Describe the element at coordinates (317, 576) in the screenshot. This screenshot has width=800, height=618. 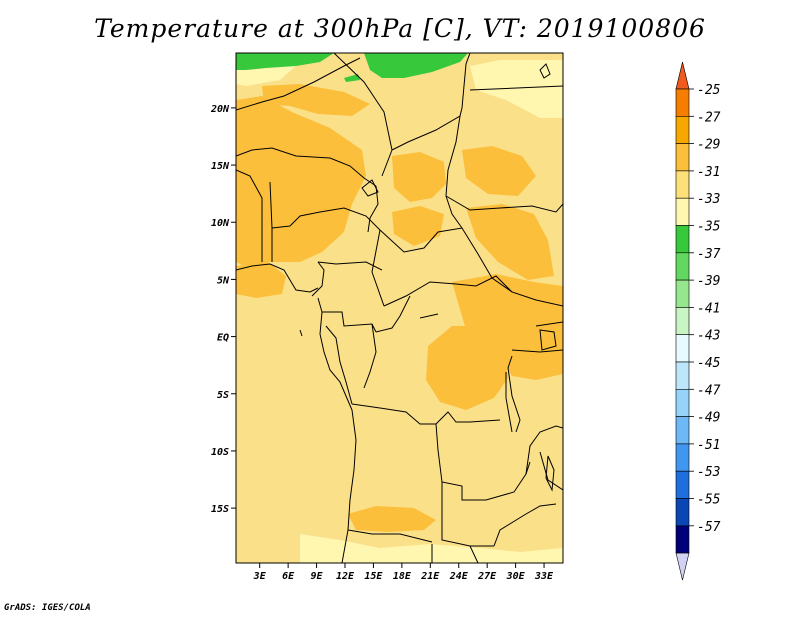
I see `lon-tick-label: 9E` at that location.